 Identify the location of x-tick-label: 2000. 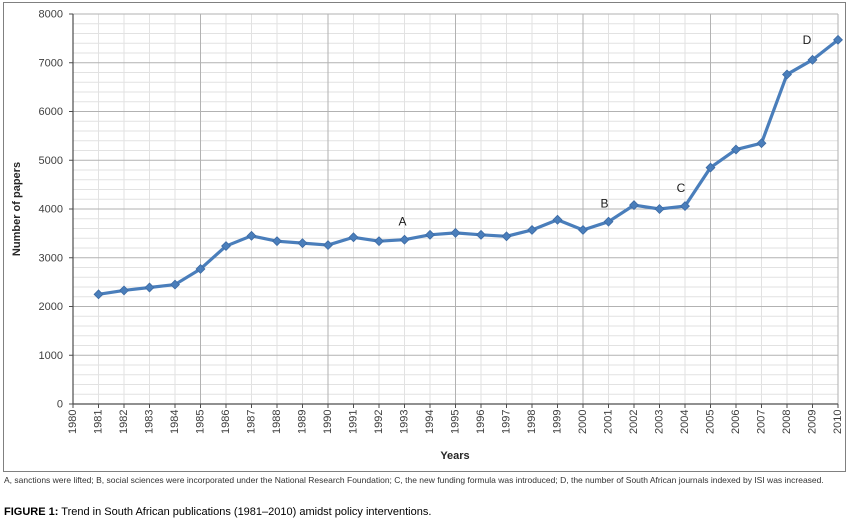
(583, 422).